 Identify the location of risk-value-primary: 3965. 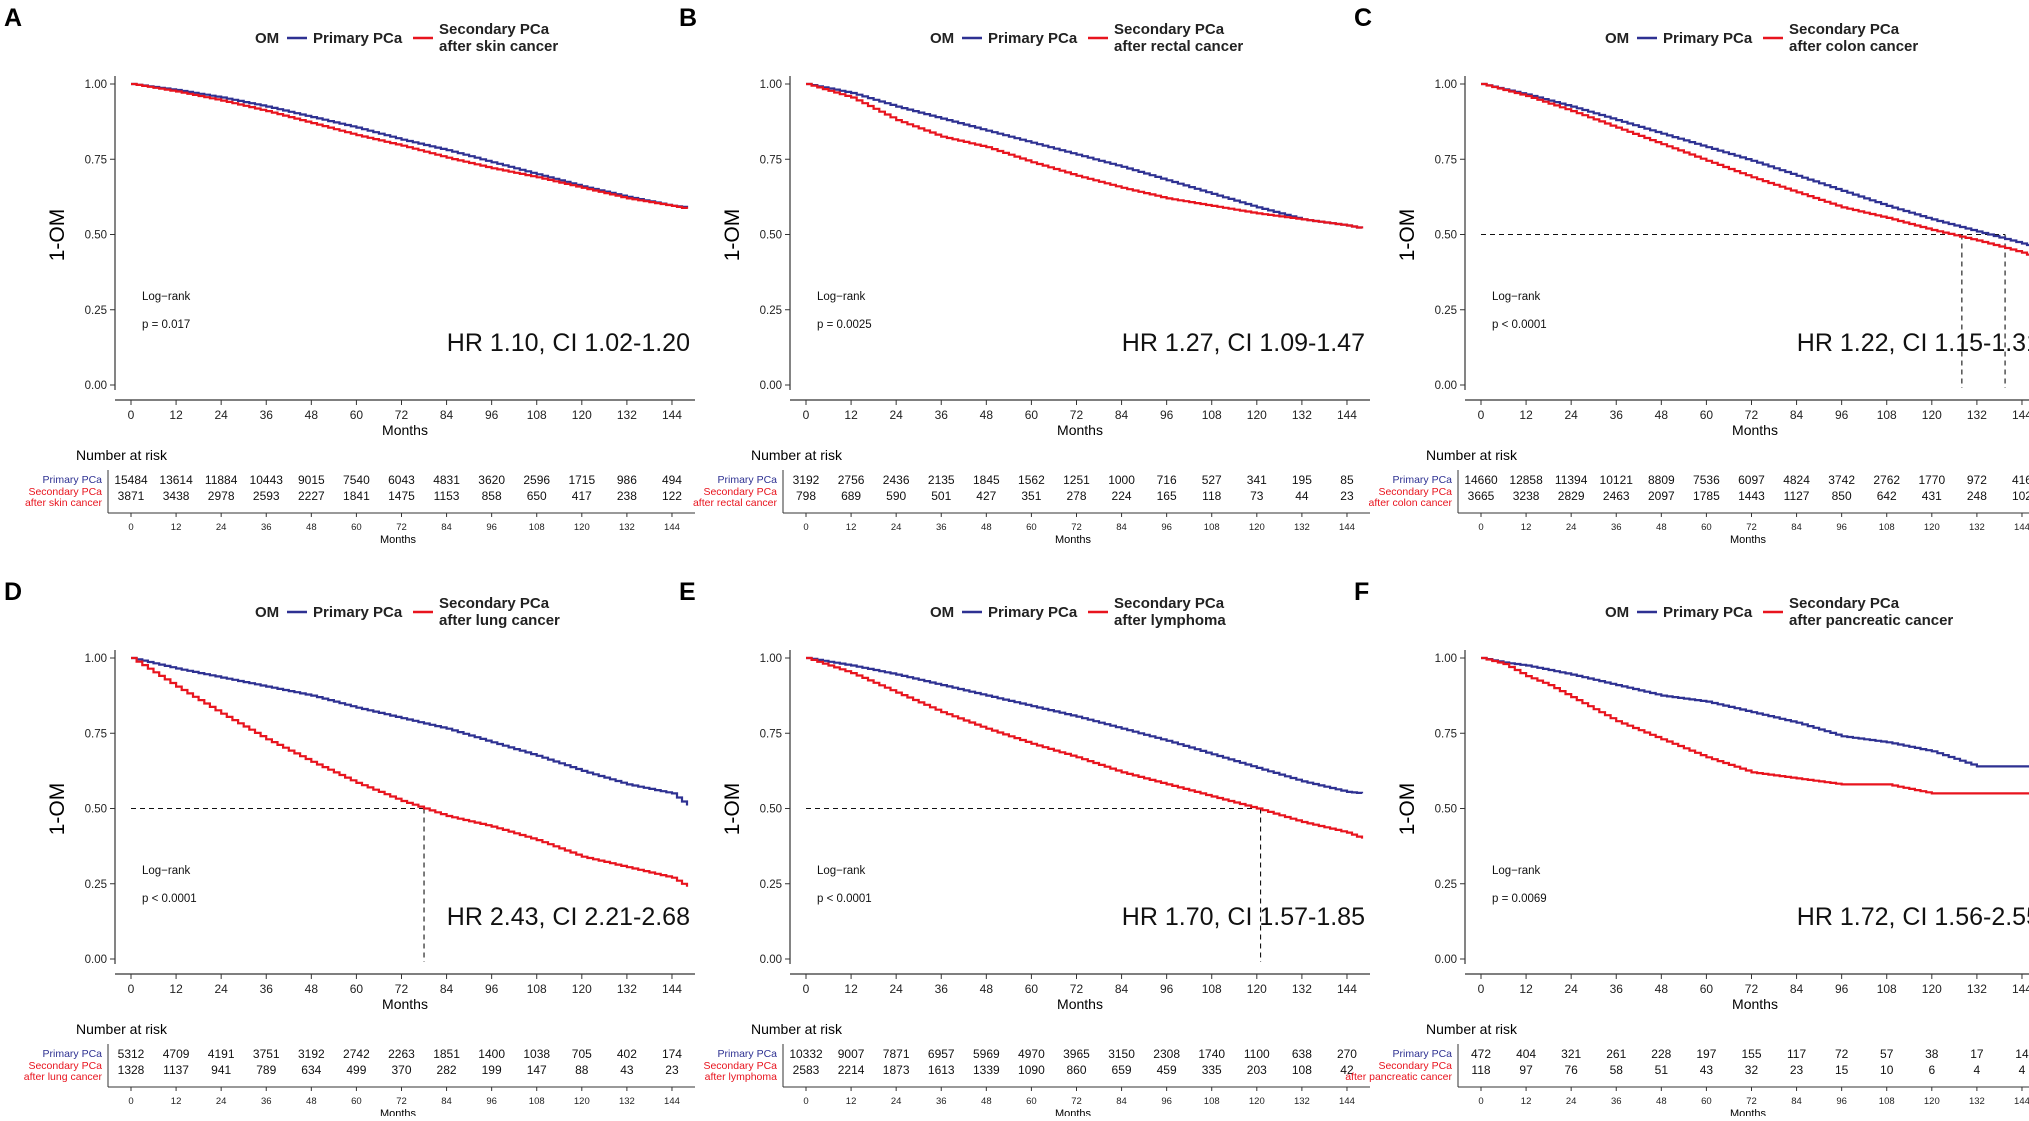
(1076, 1054).